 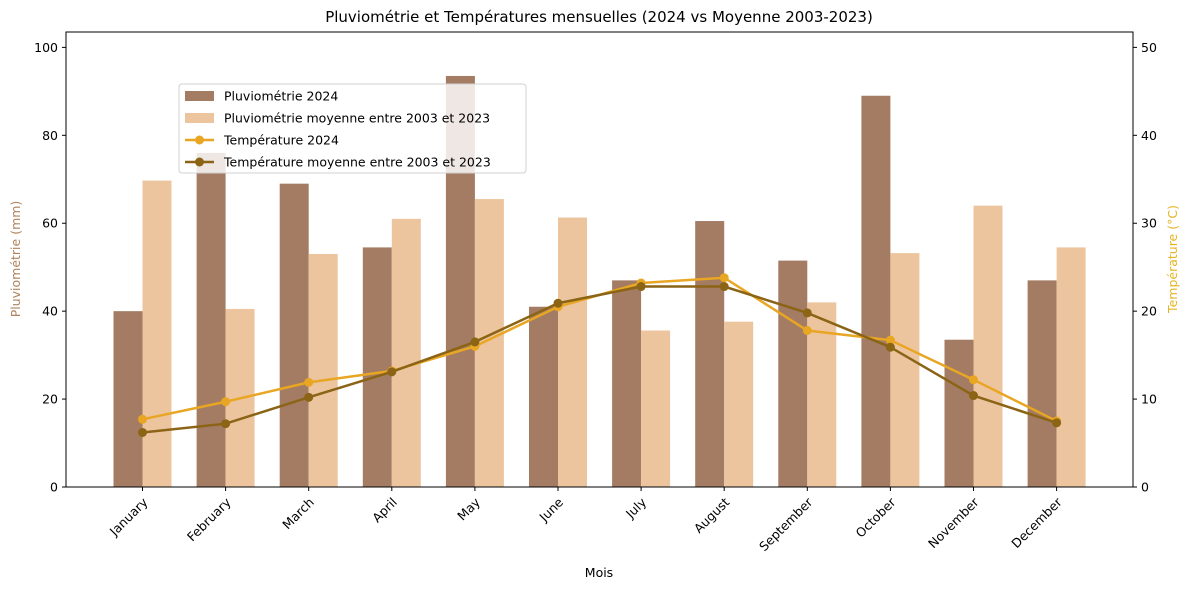 I want to click on x-tick-label-5: June, so click(x=551, y=509).